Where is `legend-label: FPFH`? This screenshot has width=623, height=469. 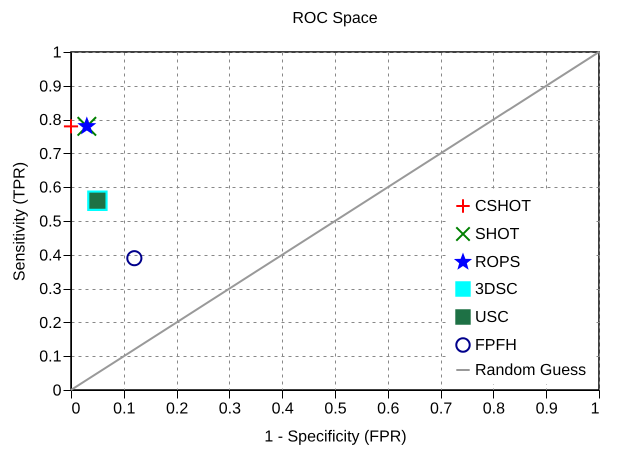
legend-label: FPFH is located at coordinates (496, 345).